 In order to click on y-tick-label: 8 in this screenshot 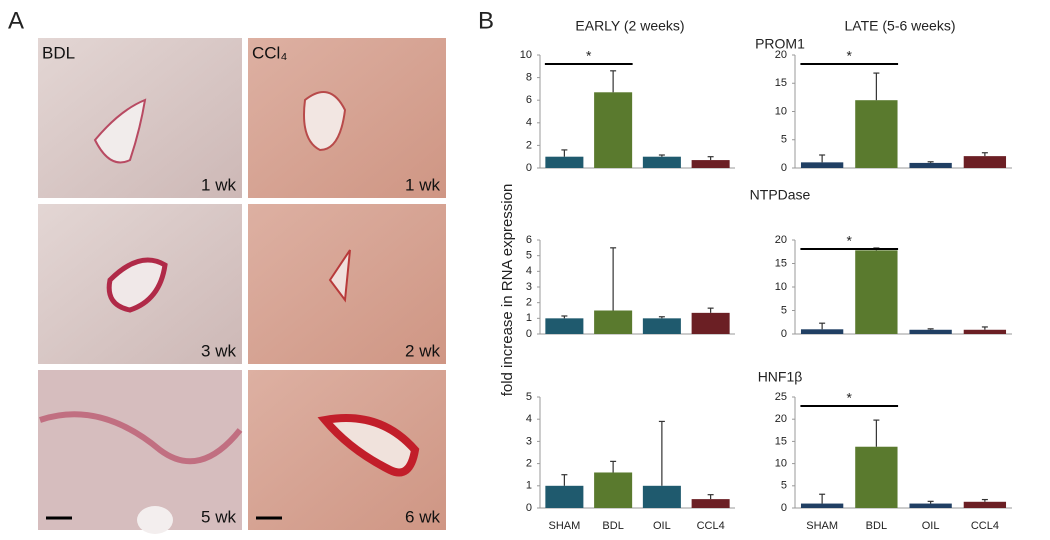, I will do `click(529, 78)`.